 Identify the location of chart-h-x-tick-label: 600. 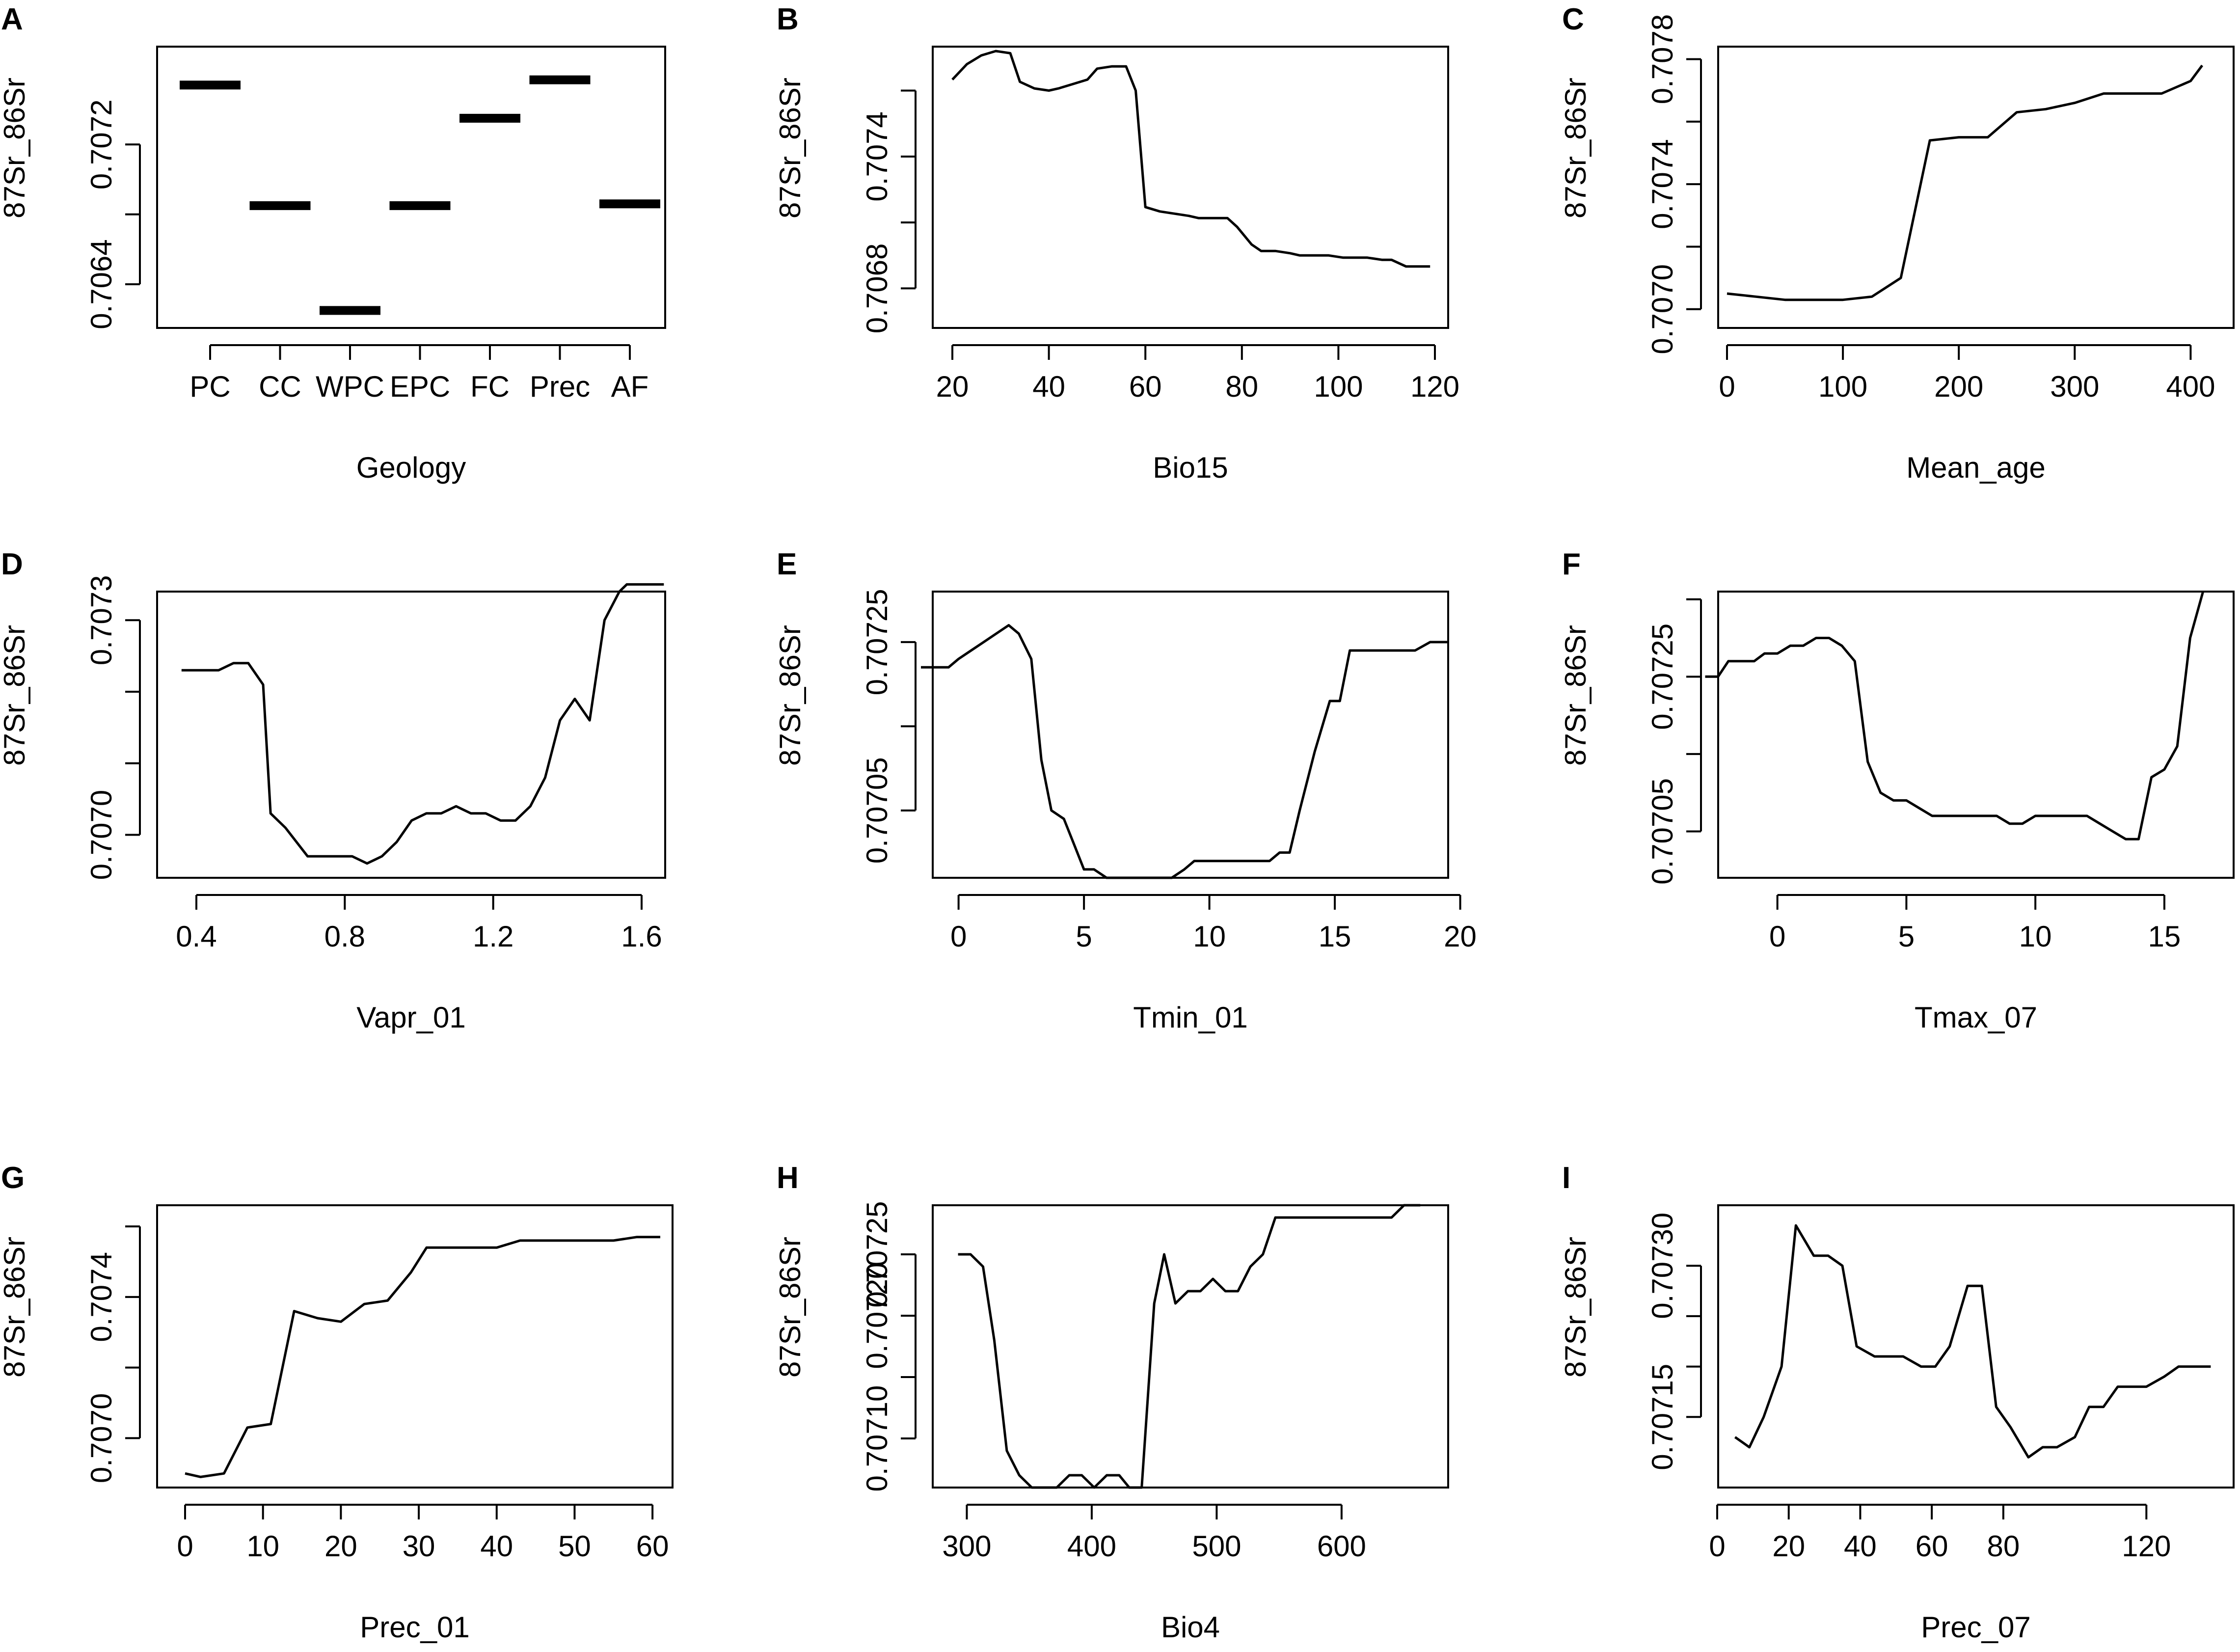
(1341, 1546).